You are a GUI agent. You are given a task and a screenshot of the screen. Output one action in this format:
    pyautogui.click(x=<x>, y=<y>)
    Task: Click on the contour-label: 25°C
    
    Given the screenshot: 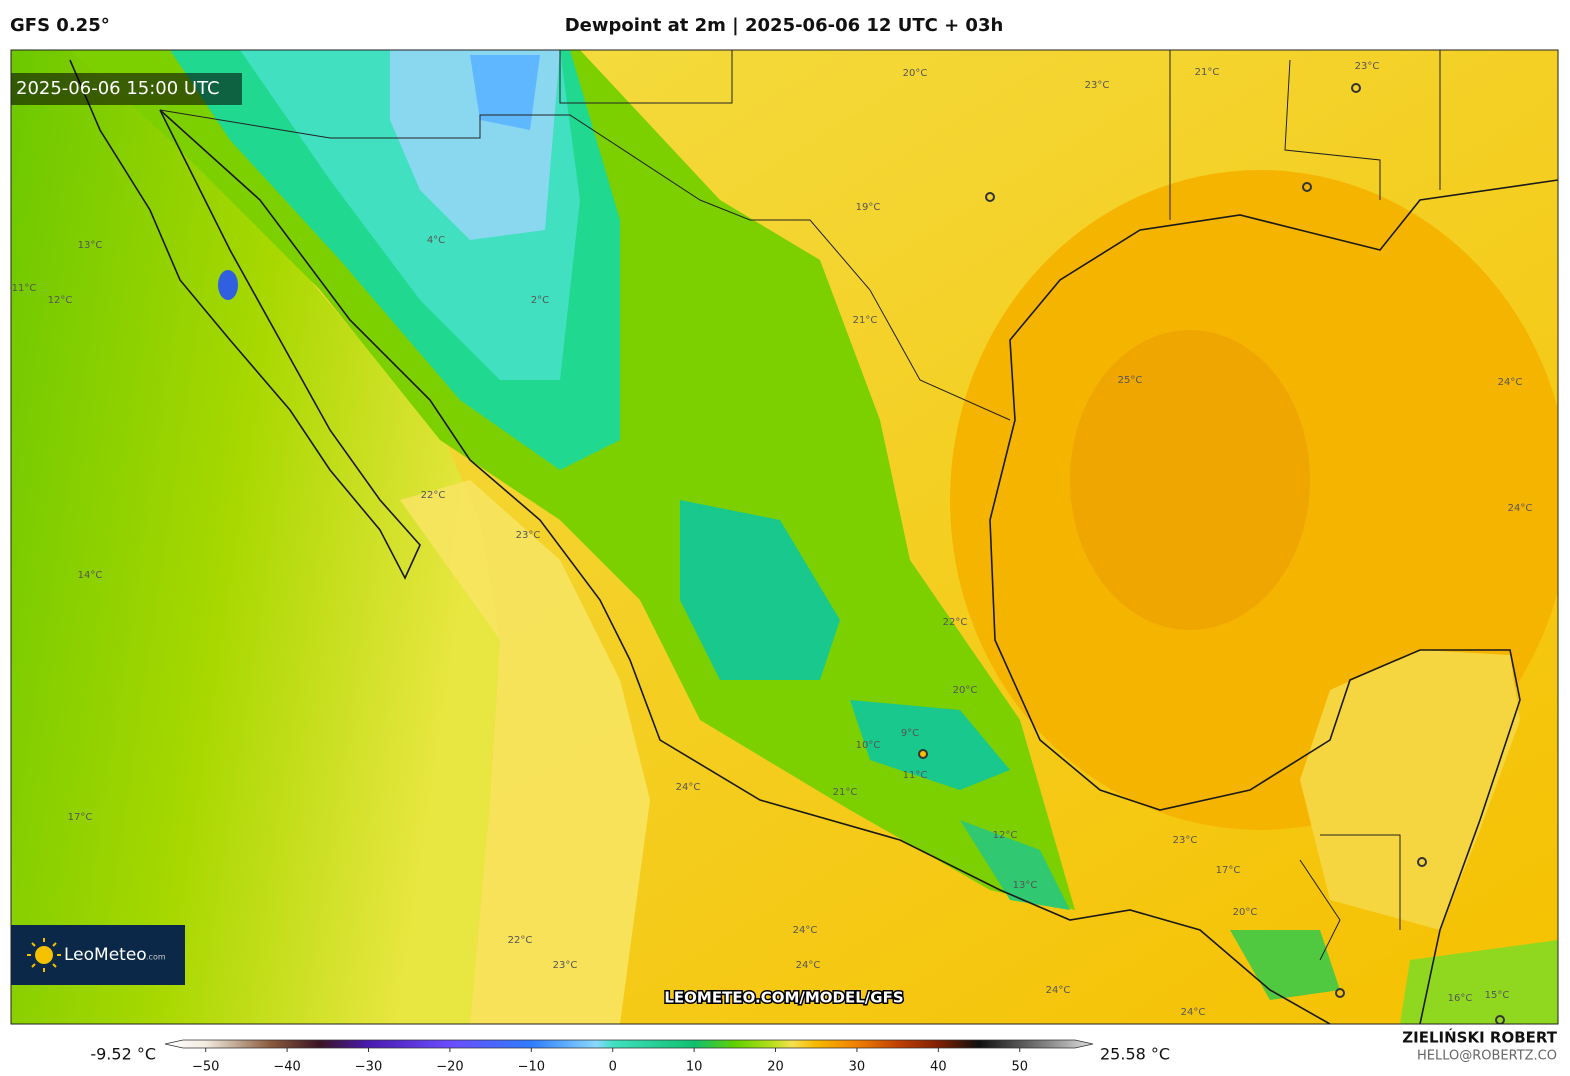 What is the action you would take?
    pyautogui.click(x=1130, y=380)
    